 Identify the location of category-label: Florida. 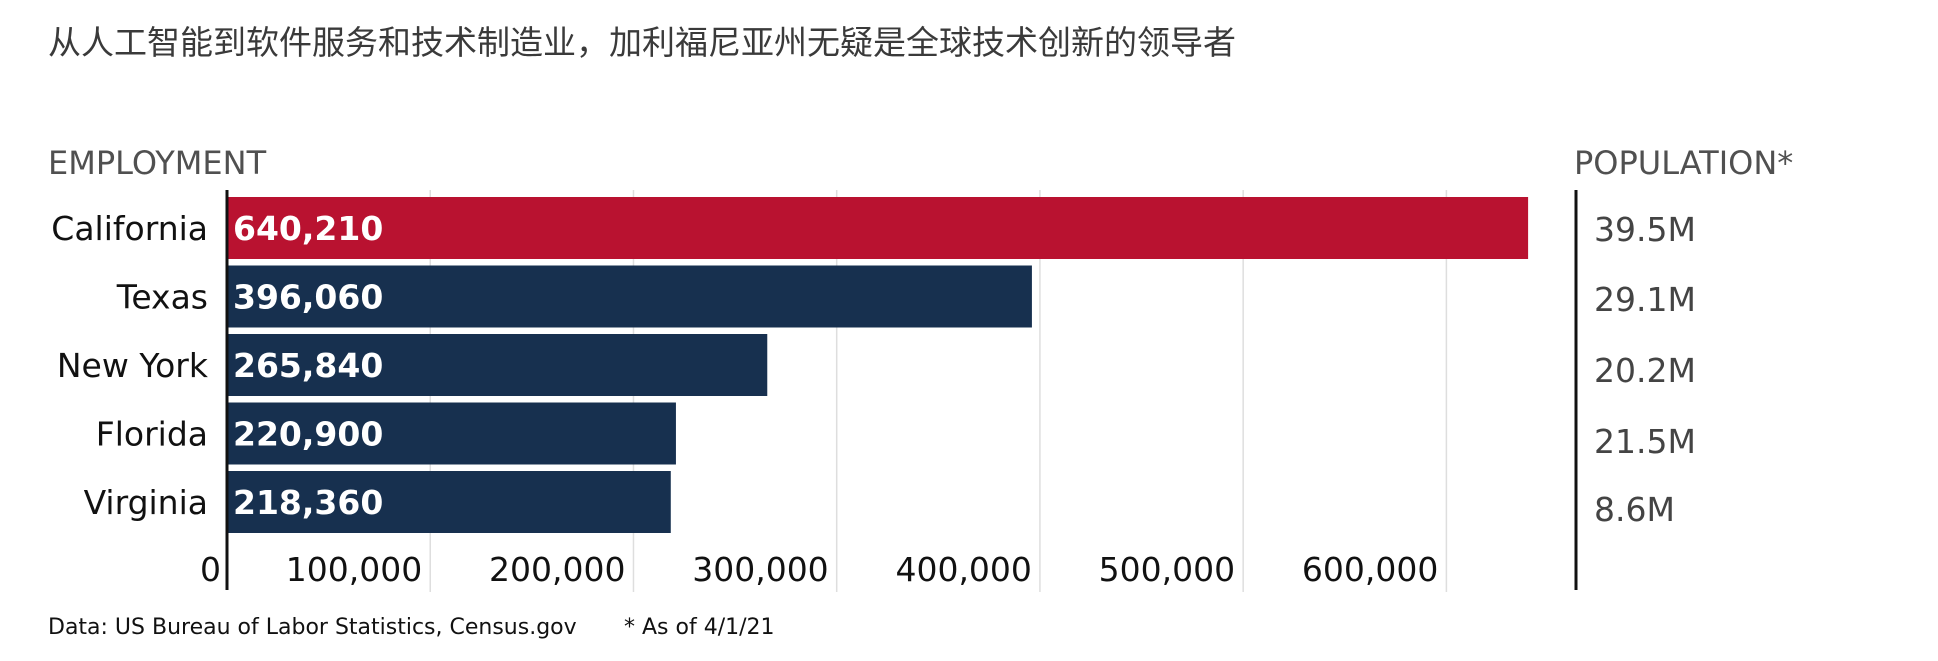
(152, 434).